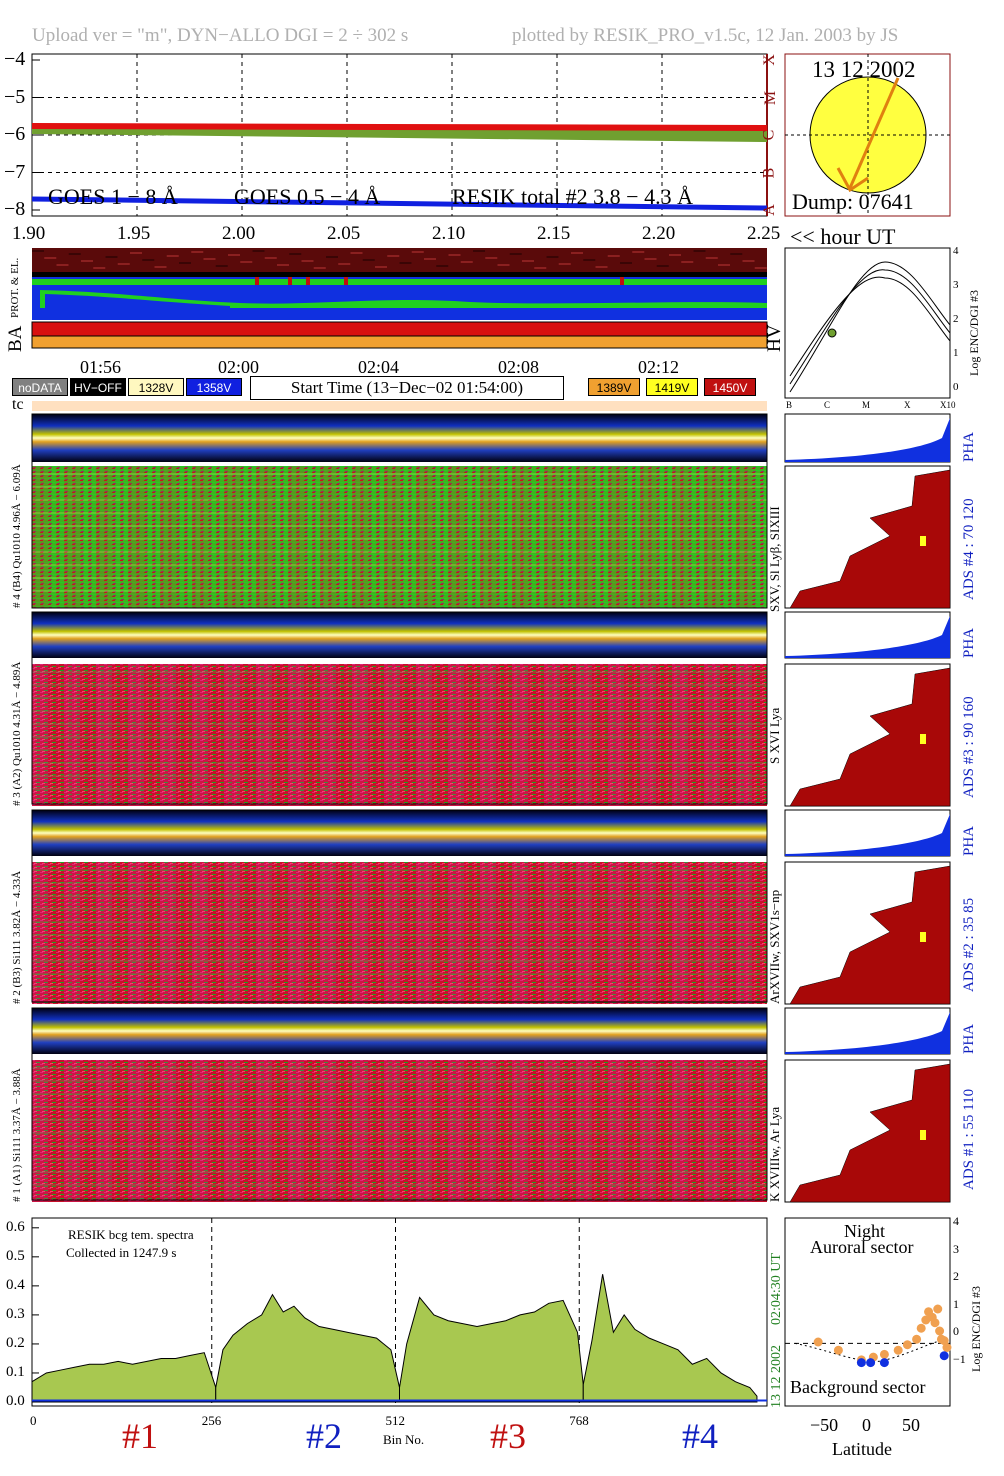 The height and width of the screenshot is (1476, 1004). I want to click on ads-label: ADS #4 : 70 120, so click(969, 549).